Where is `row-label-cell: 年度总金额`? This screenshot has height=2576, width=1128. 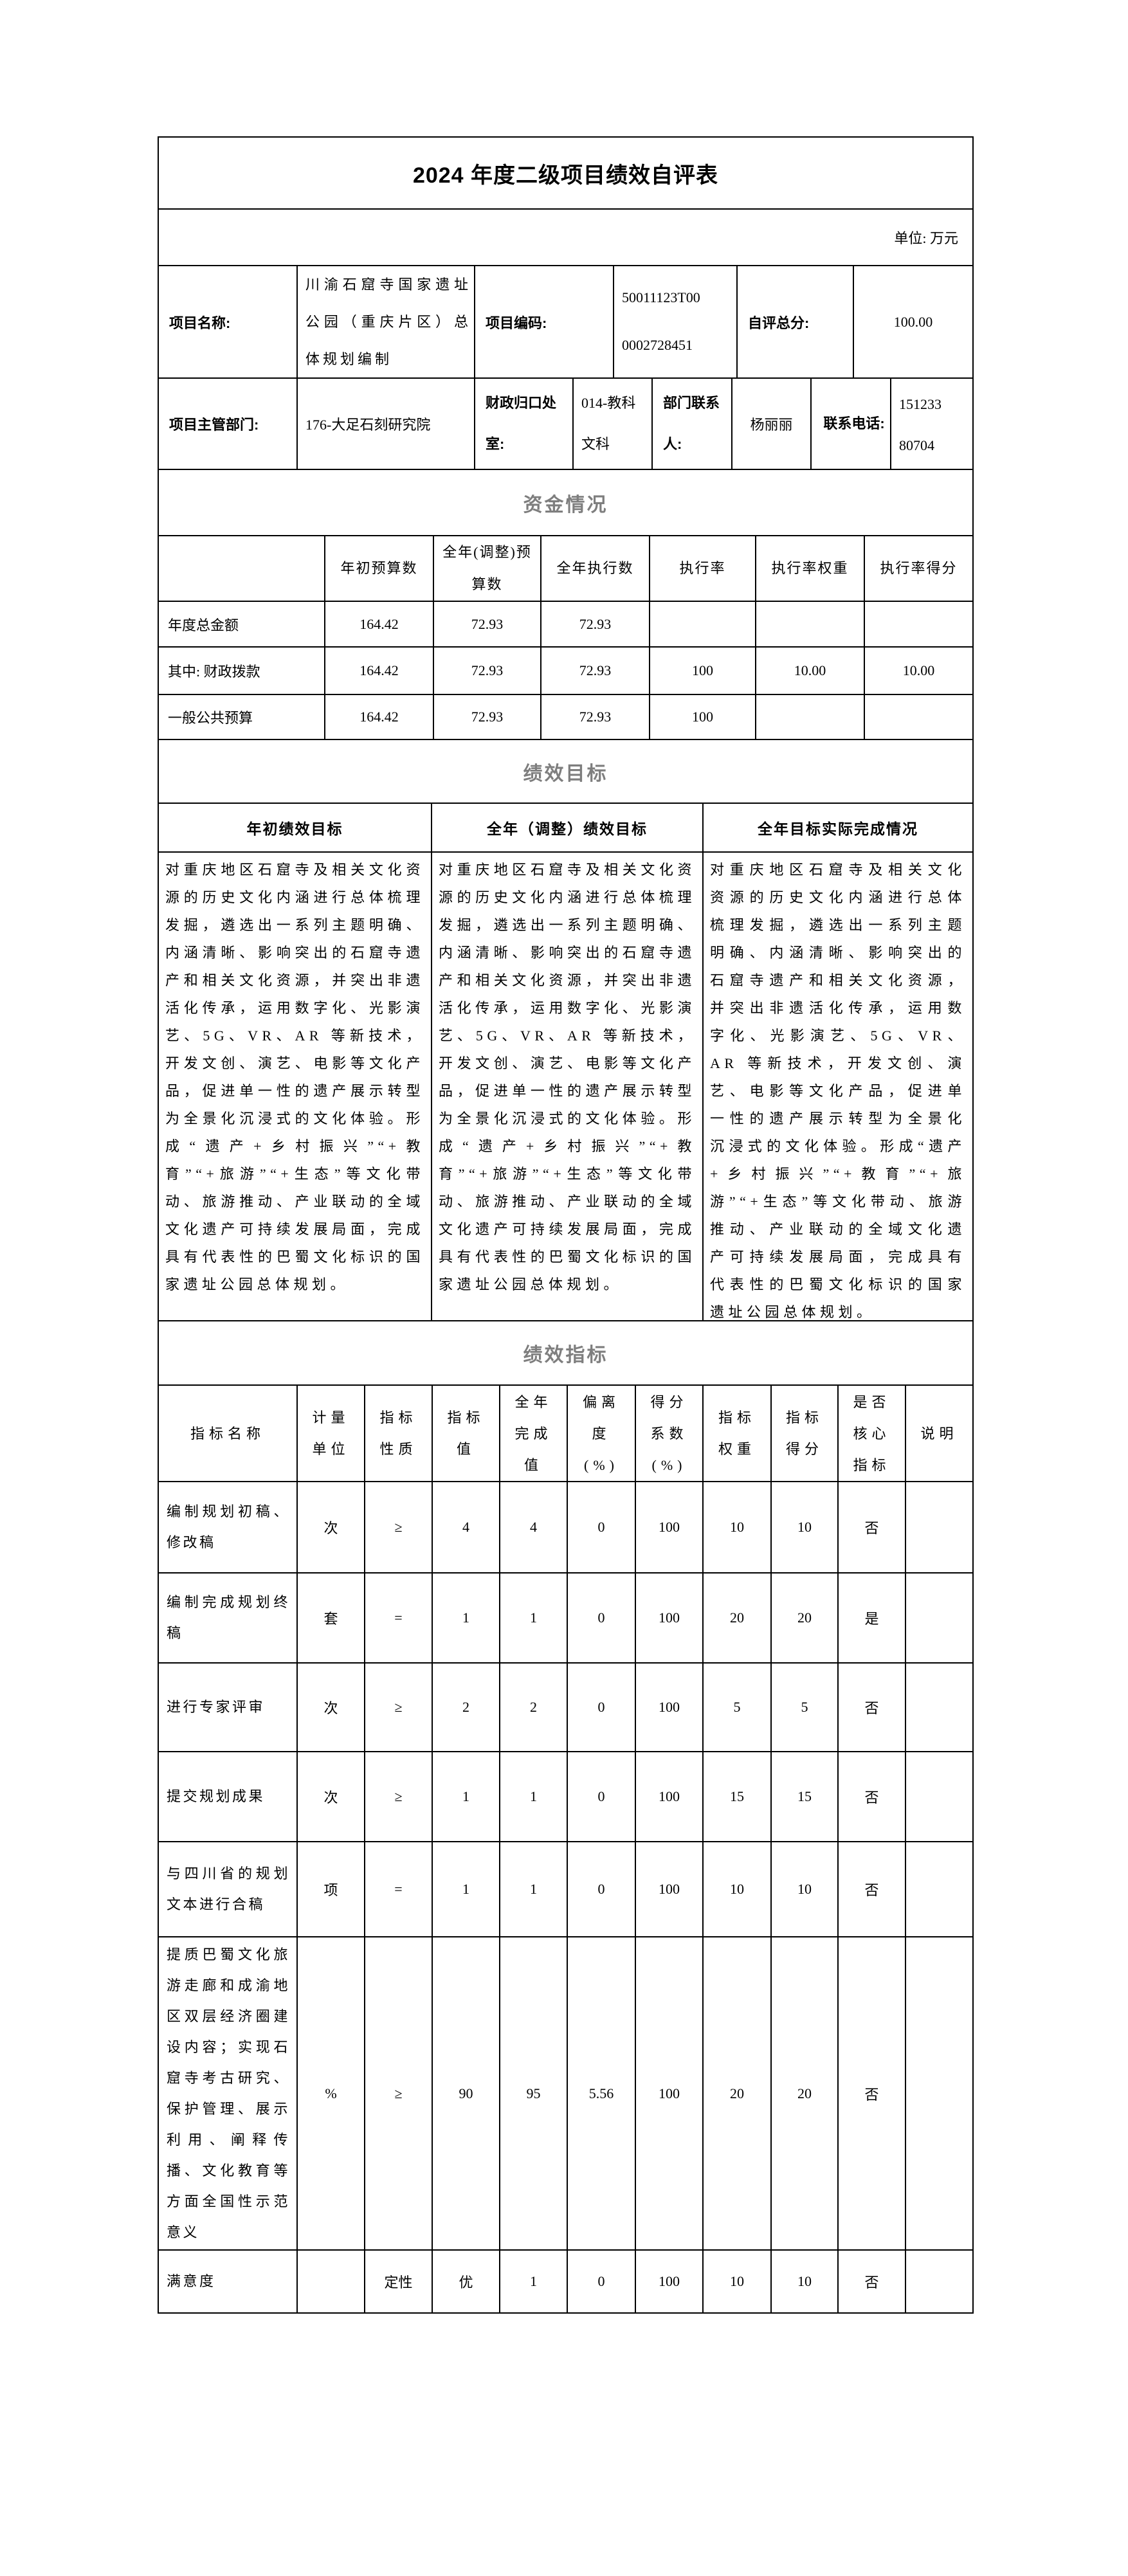 row-label-cell: 年度总金额 is located at coordinates (204, 625).